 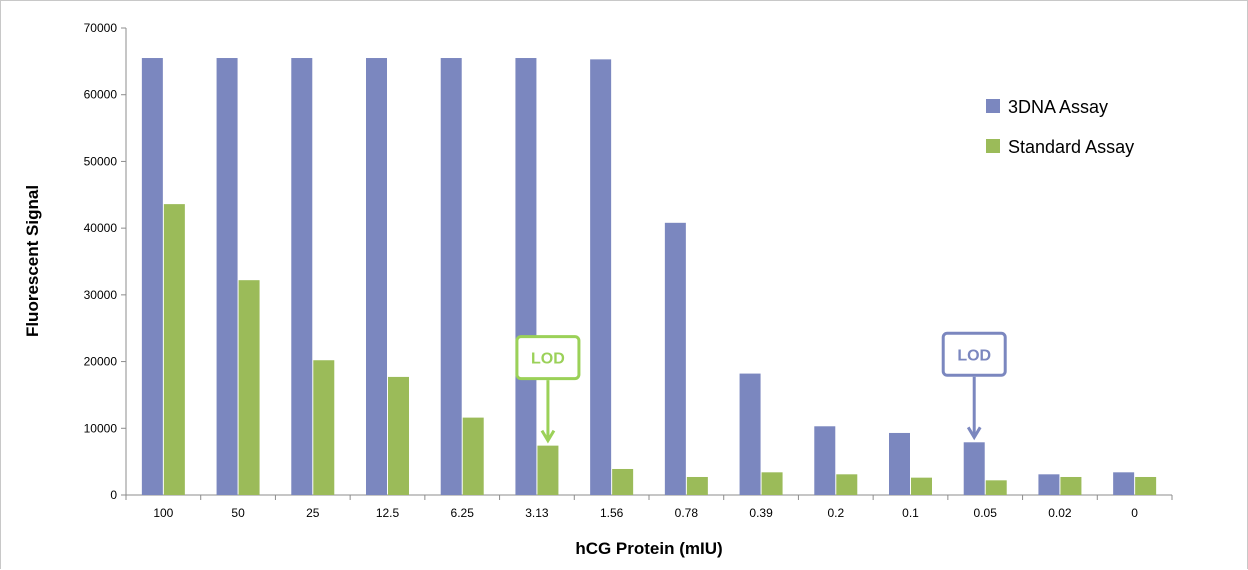 What do you see at coordinates (1060, 513) in the screenshot?
I see `x-tick-label: 0.02` at bounding box center [1060, 513].